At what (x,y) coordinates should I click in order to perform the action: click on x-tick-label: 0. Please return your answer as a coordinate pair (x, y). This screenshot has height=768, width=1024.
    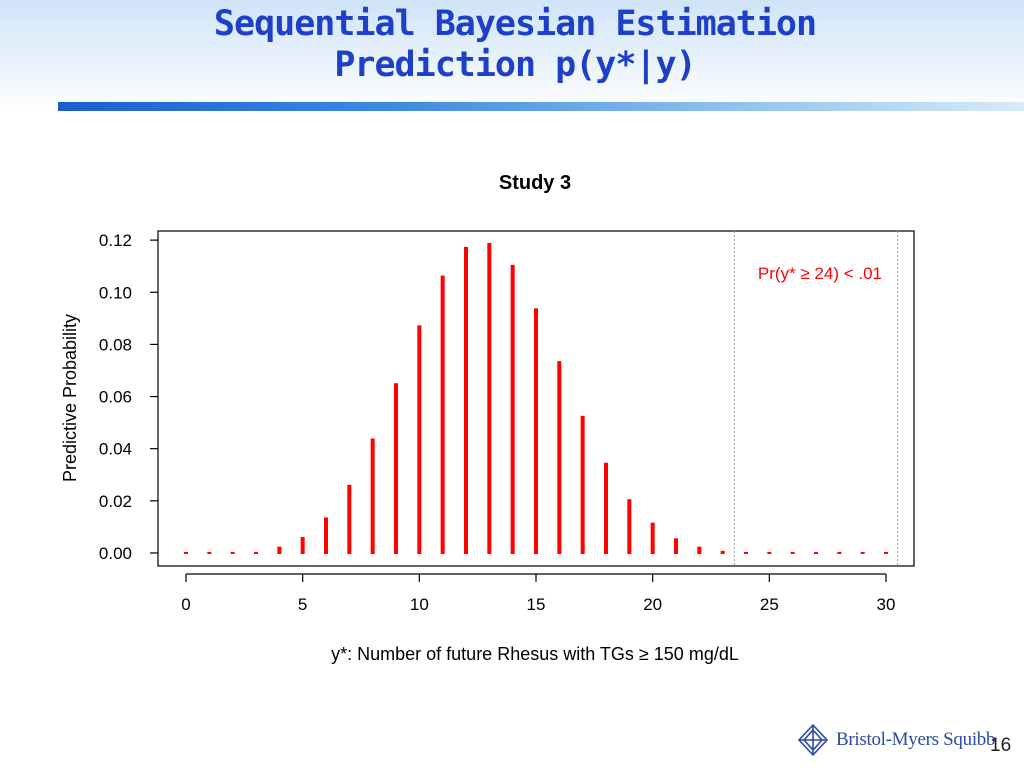
    Looking at the image, I should click on (185, 604).